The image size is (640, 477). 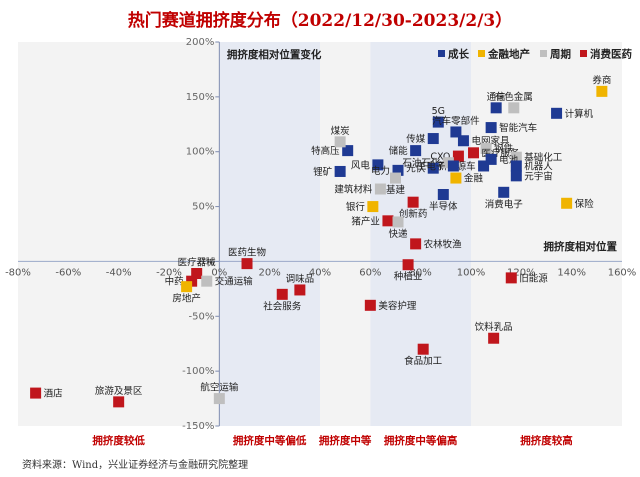 I want to click on point-label: 种植业, so click(x=408, y=277).